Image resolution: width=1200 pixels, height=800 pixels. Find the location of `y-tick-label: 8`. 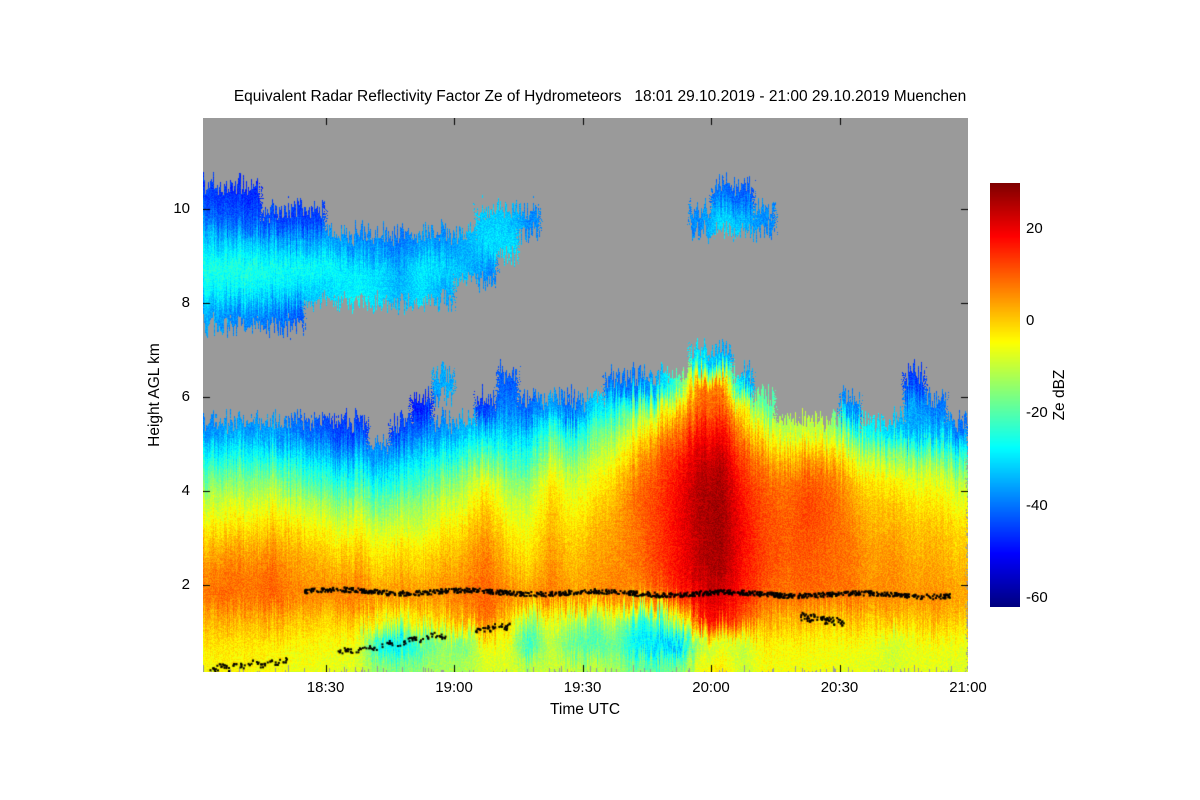

y-tick-label: 8 is located at coordinates (185, 303).